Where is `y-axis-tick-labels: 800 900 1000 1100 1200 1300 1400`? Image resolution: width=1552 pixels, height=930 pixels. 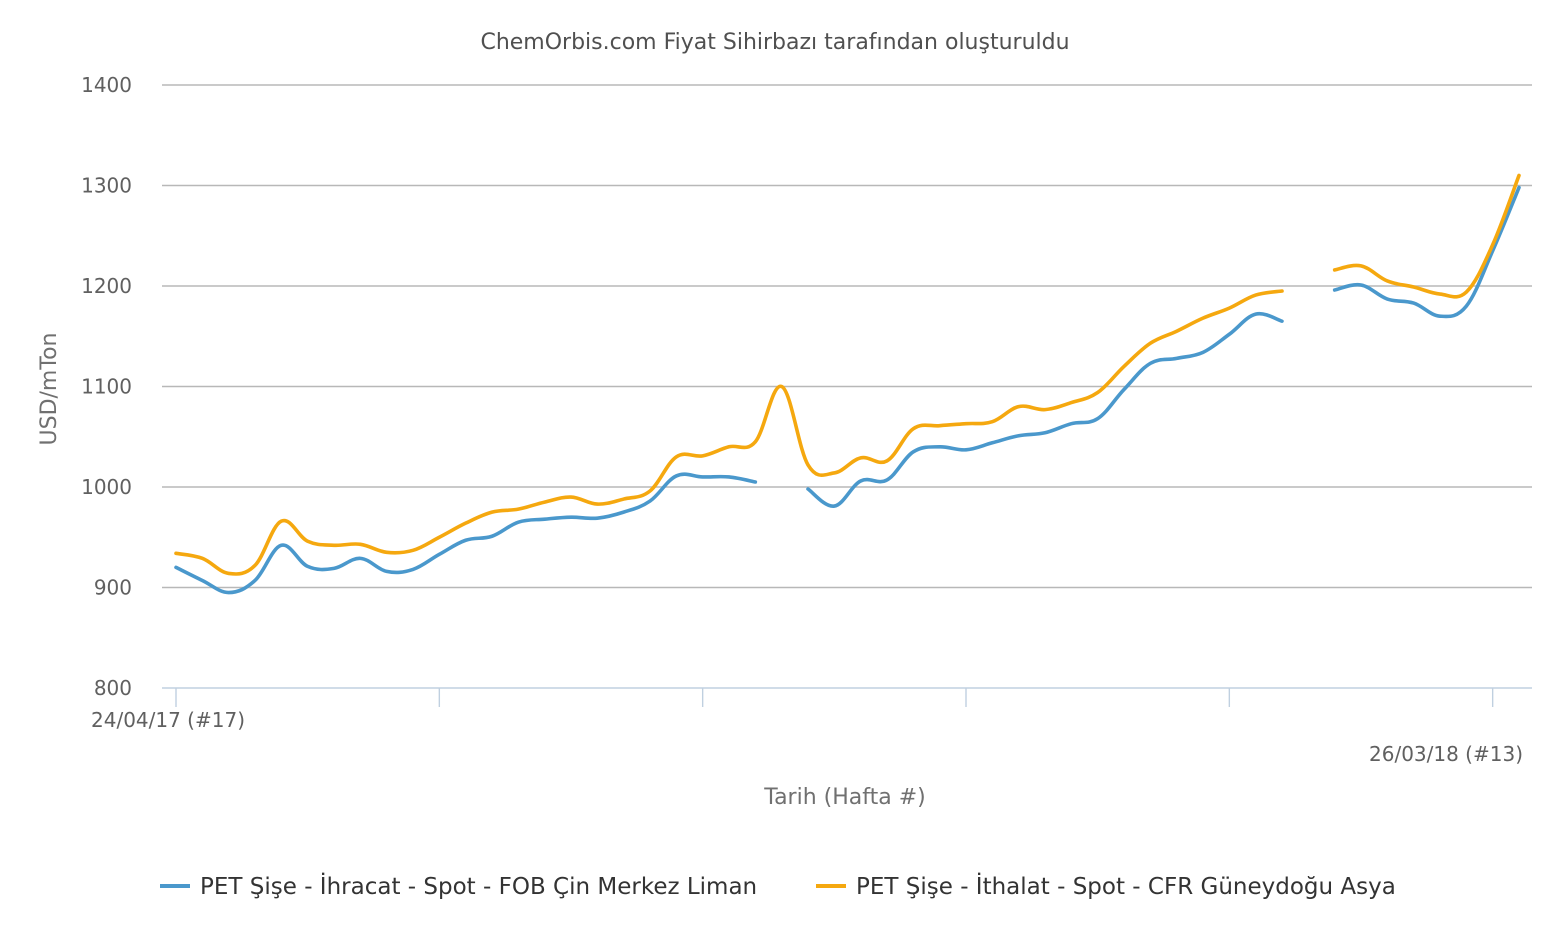
y-axis-tick-labels: 800 900 1000 1100 1200 1300 1400 is located at coordinates (106, 386).